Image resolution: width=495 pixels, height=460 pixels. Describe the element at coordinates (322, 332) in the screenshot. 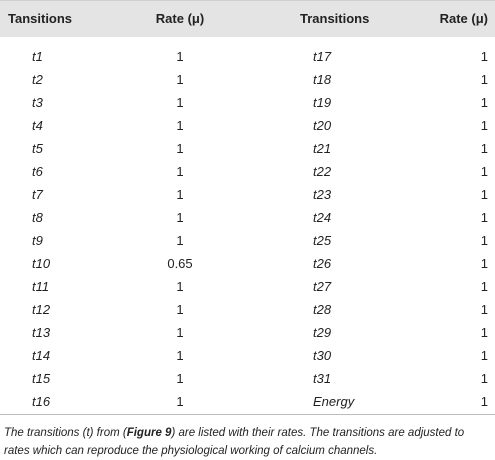

I see `transition-cell: t29` at that location.